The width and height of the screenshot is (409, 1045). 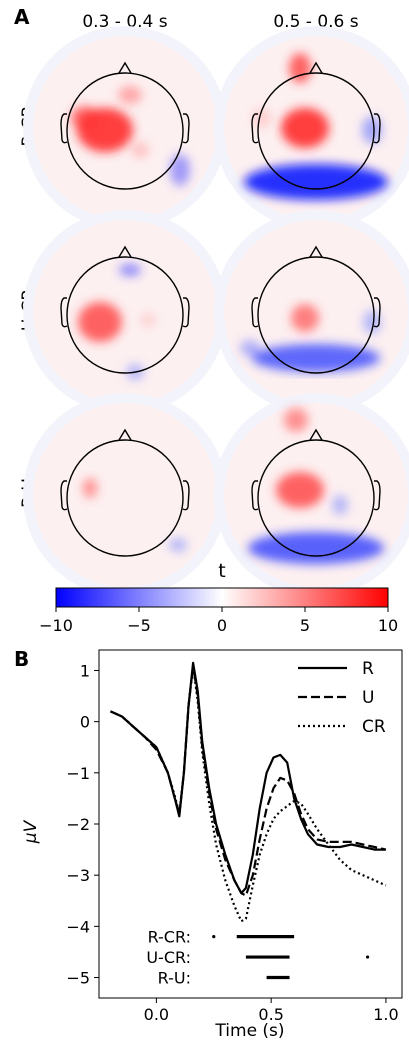 What do you see at coordinates (368, 669) in the screenshot?
I see `legend-label: R` at bounding box center [368, 669].